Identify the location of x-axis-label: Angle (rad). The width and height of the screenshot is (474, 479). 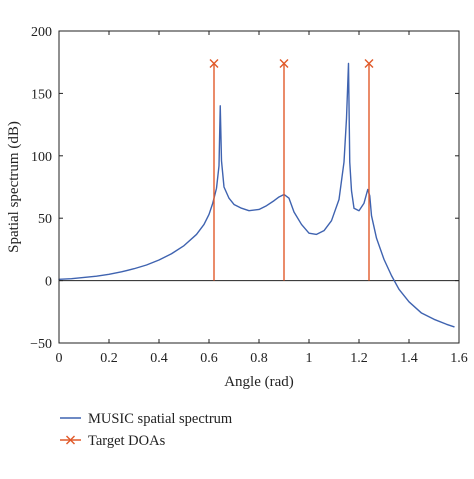
(259, 382).